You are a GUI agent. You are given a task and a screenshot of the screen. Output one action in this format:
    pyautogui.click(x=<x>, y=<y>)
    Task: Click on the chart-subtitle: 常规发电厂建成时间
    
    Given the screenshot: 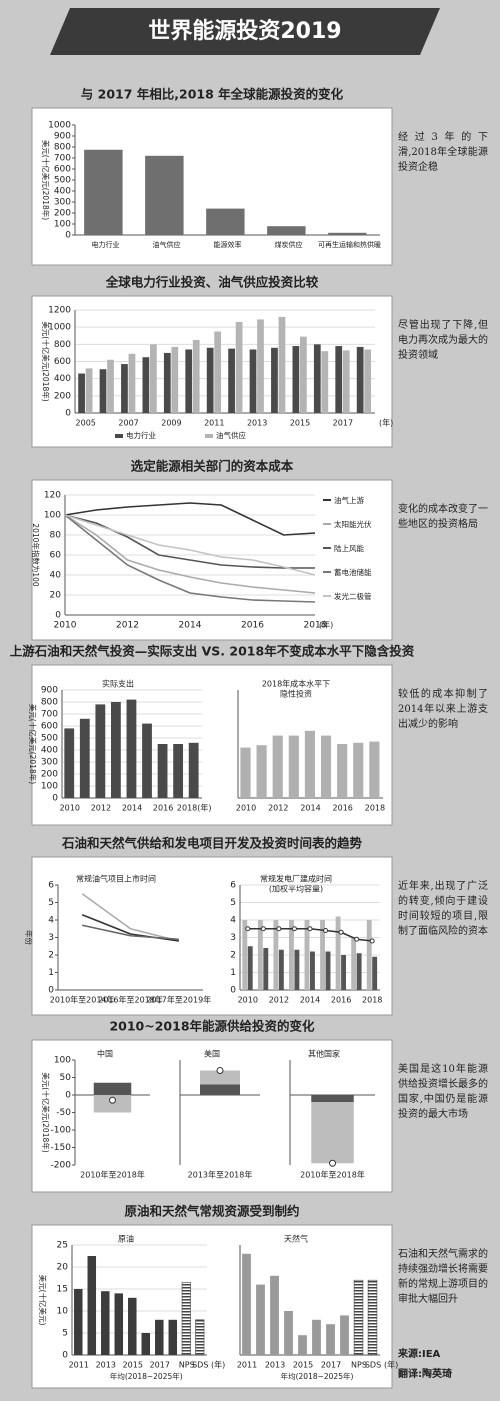 What is the action you would take?
    pyautogui.click(x=296, y=879)
    